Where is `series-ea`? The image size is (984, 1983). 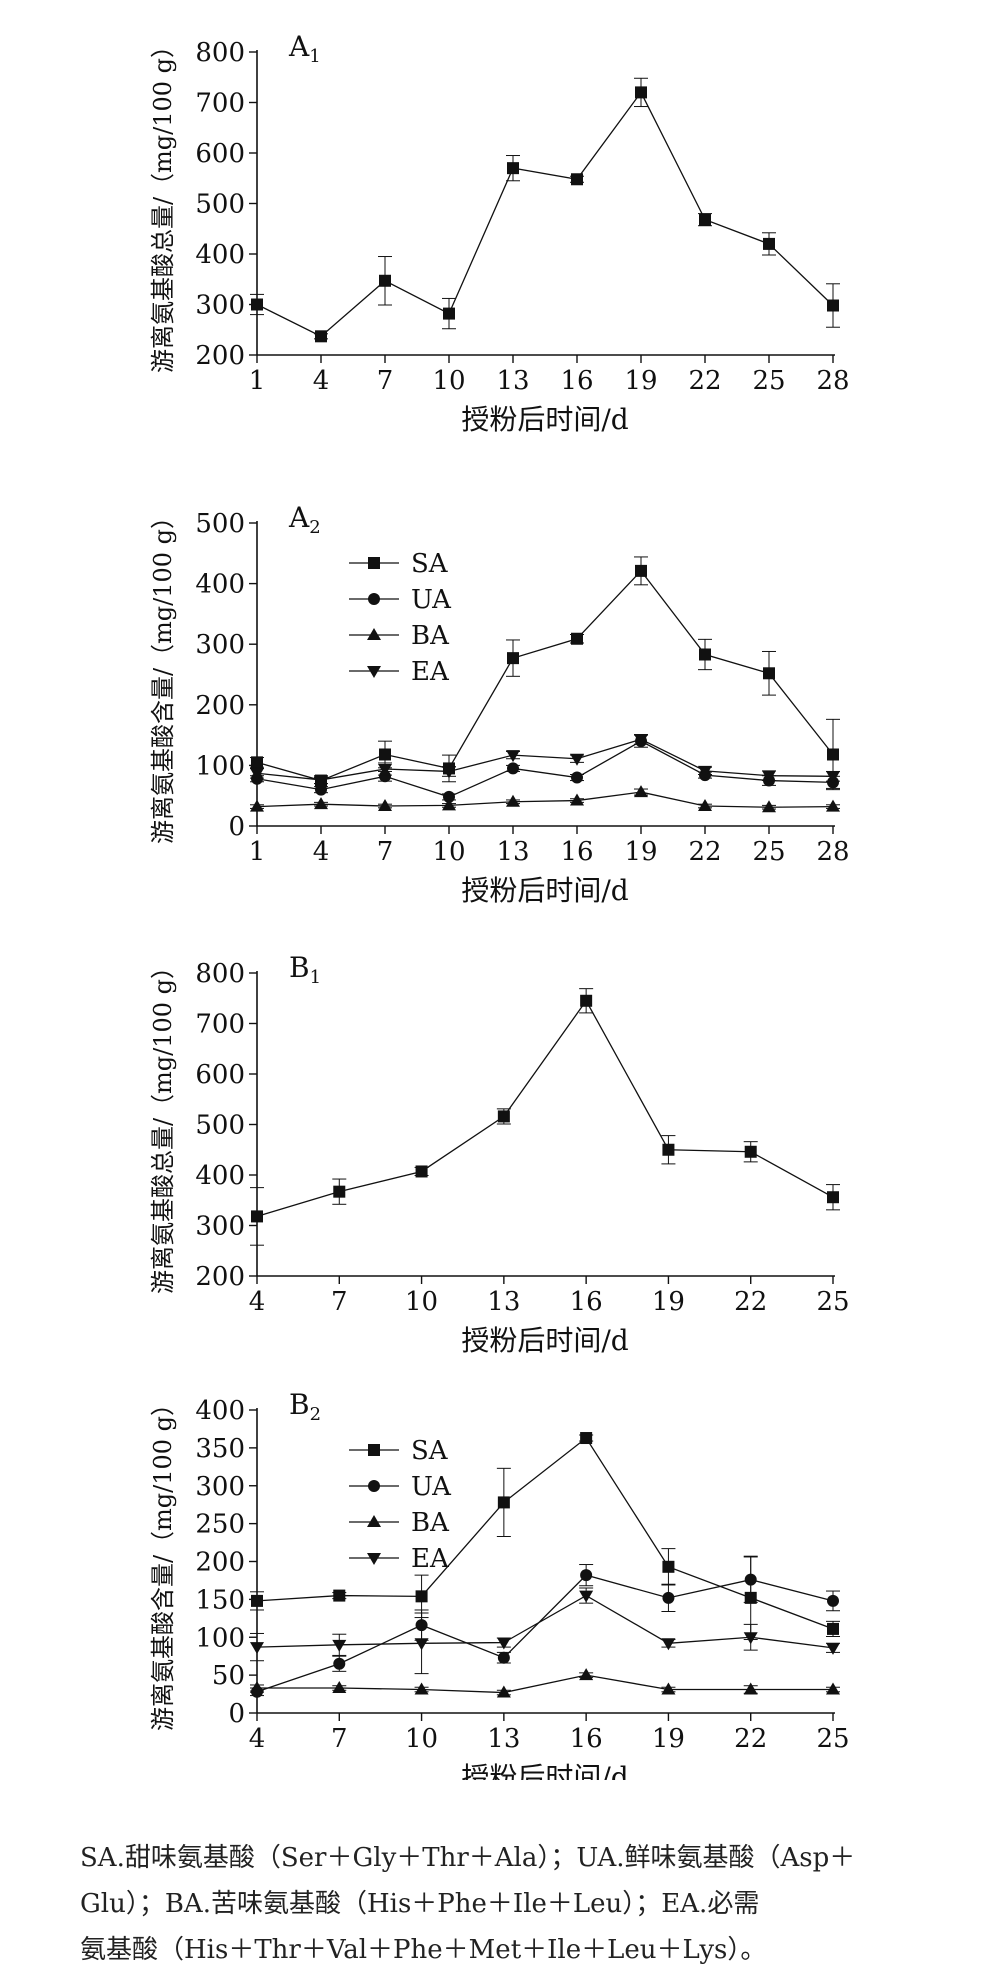
series-ea is located at coordinates (545, 1631).